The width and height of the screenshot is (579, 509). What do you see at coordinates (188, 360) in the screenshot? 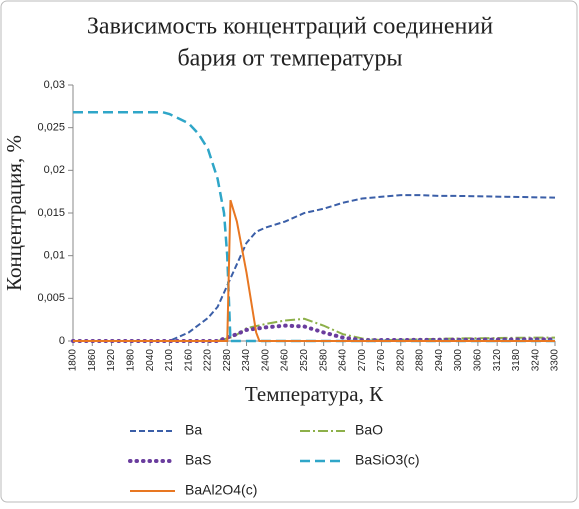
I see `x-tick-label: 2160` at bounding box center [188, 360].